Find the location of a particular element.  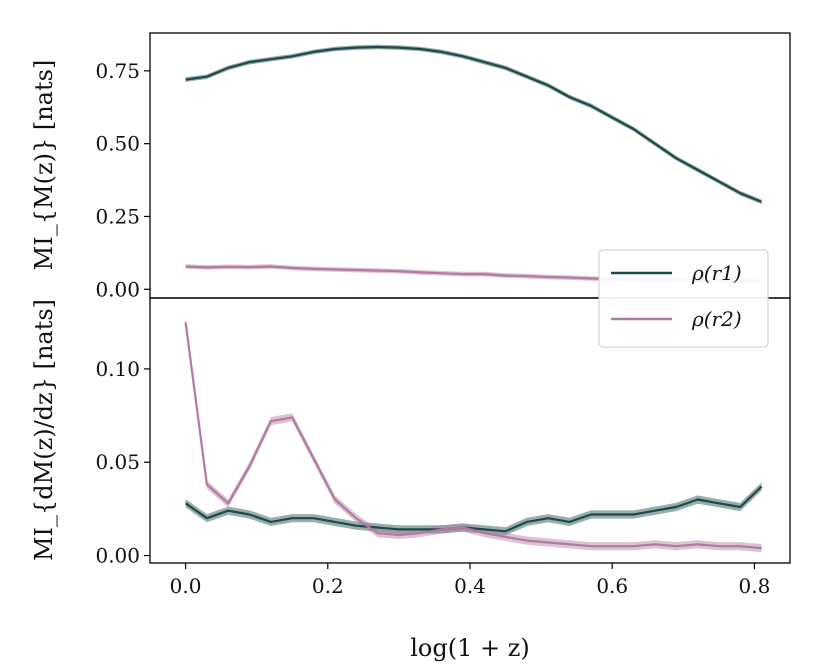

legend-box is located at coordinates (683, 298).